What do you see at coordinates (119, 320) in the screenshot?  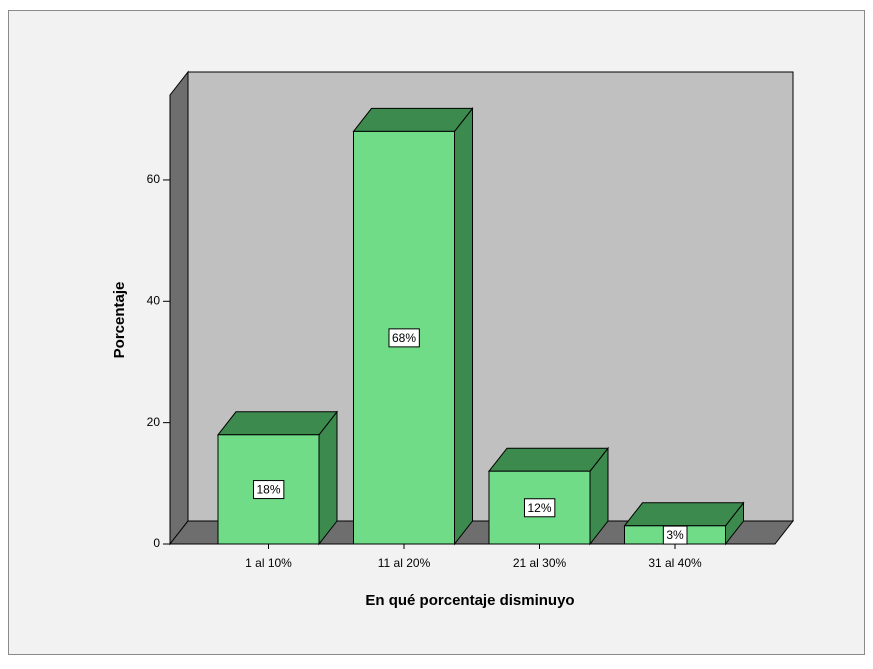 I see `y-axis-title: Porcentaje` at bounding box center [119, 320].